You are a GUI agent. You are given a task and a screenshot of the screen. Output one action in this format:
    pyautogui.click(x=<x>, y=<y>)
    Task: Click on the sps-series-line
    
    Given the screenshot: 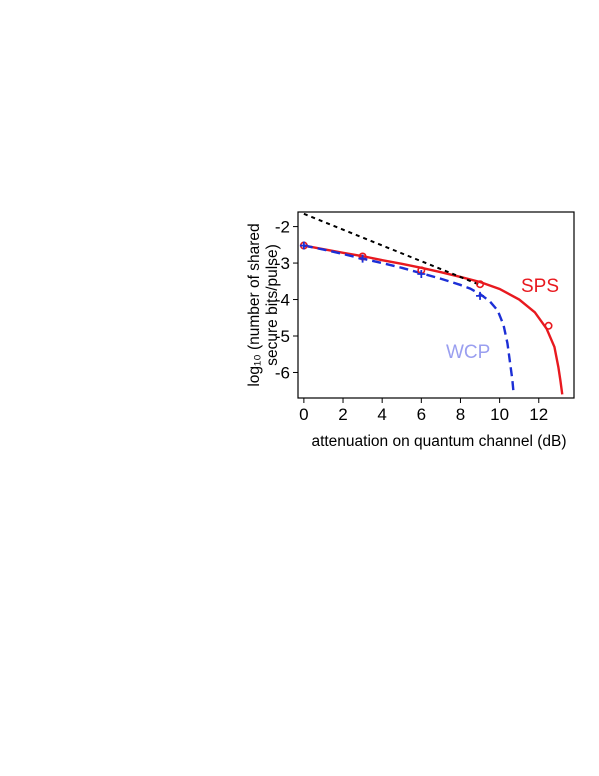 What is the action you would take?
    pyautogui.click(x=433, y=319)
    